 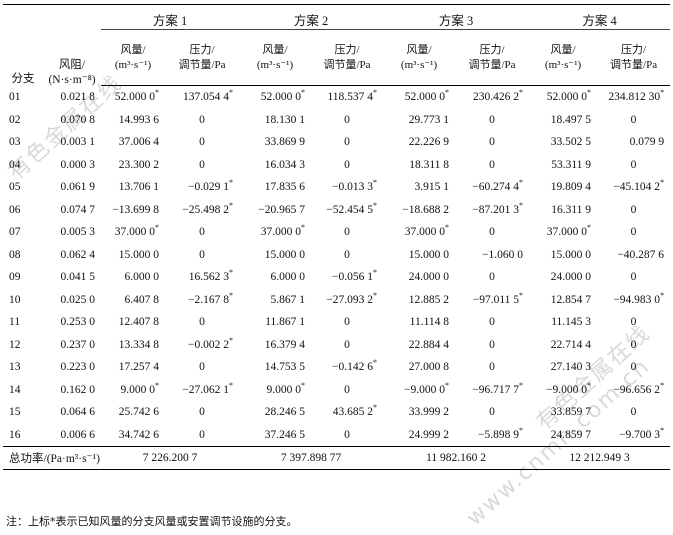 I want to click on cell-resistance: 0.025 0, so click(x=78, y=299).